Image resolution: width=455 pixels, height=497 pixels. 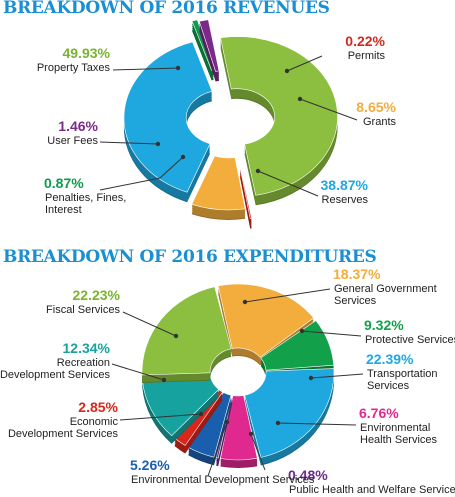 I want to click on rev-slice-user-fees, so click(x=209, y=45).